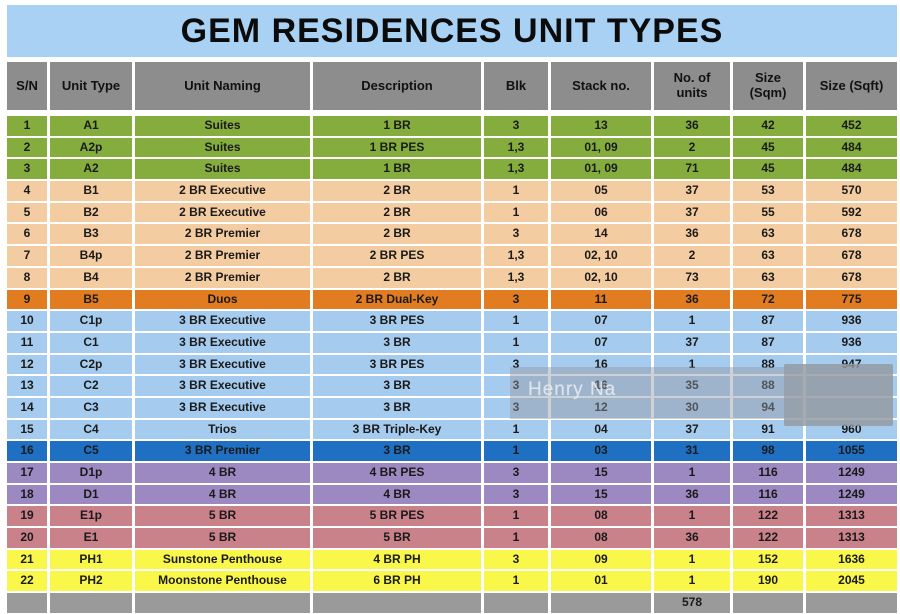  Describe the element at coordinates (768, 191) in the screenshot. I see `table-cell-sqm: 53` at that location.